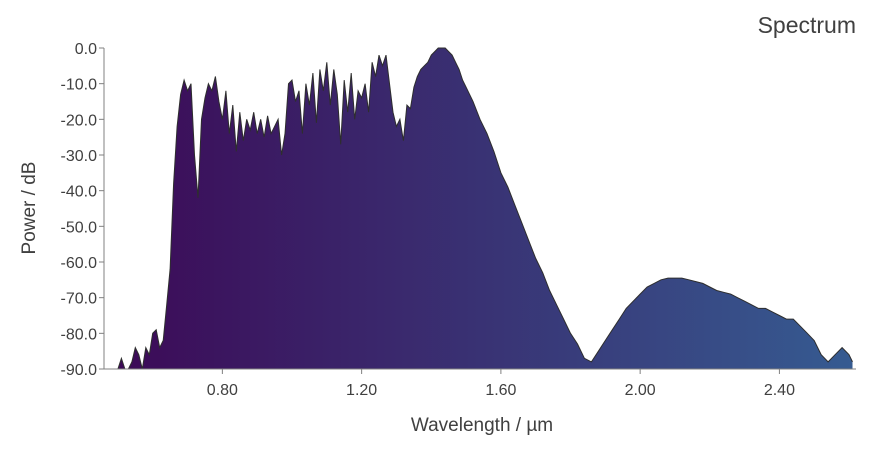 The height and width of the screenshot is (458, 878). I want to click on y-tick-label: -90.0, so click(79, 370).